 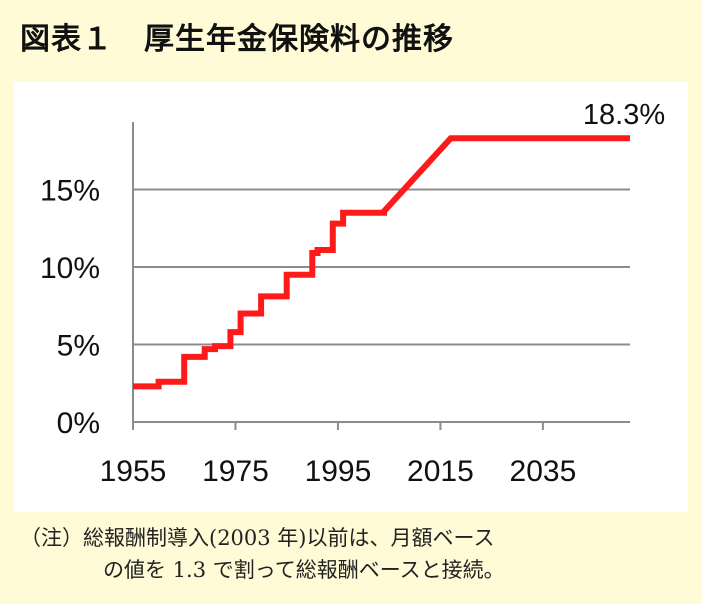 What do you see at coordinates (70, 191) in the screenshot?
I see `y-tick-label: 15%` at bounding box center [70, 191].